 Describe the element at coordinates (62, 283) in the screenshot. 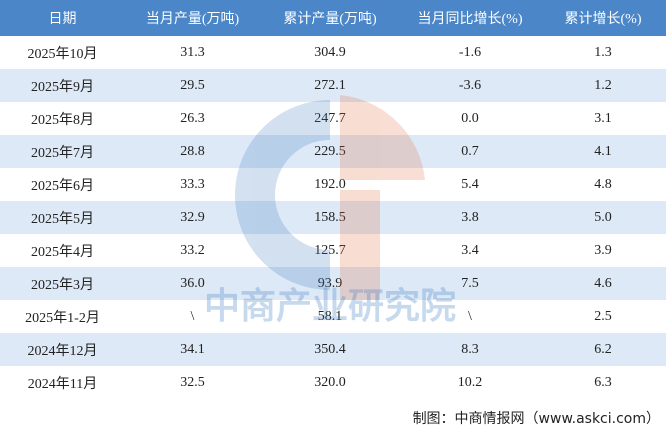

I see `table-cell: 2025年3月` at that location.